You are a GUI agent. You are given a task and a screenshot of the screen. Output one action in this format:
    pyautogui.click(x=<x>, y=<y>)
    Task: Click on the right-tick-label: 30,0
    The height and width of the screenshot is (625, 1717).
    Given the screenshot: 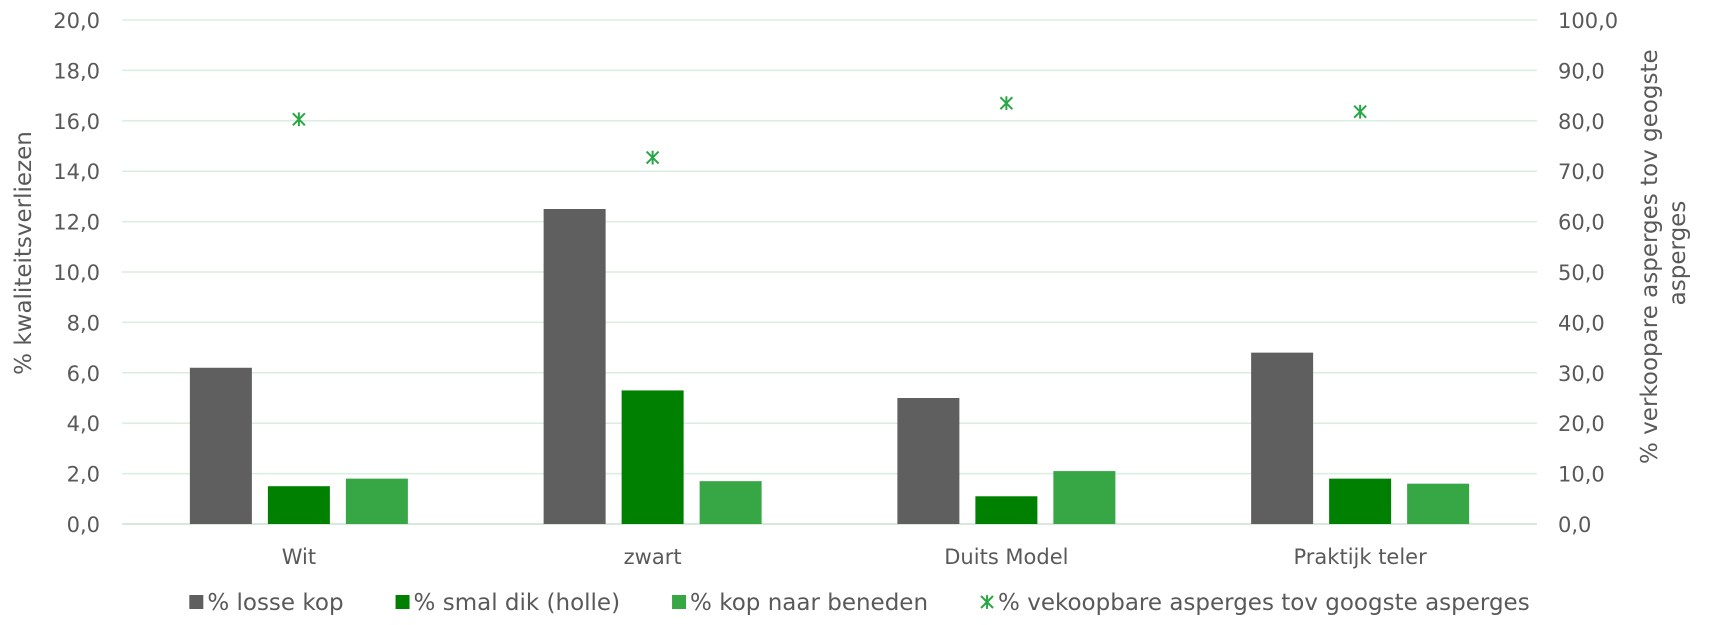 What is the action you would take?
    pyautogui.click(x=1581, y=374)
    